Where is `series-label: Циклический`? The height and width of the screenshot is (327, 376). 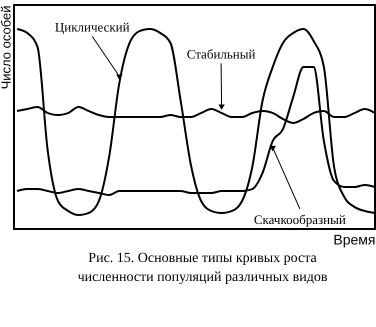
series-label: Циклический is located at coordinates (92, 26).